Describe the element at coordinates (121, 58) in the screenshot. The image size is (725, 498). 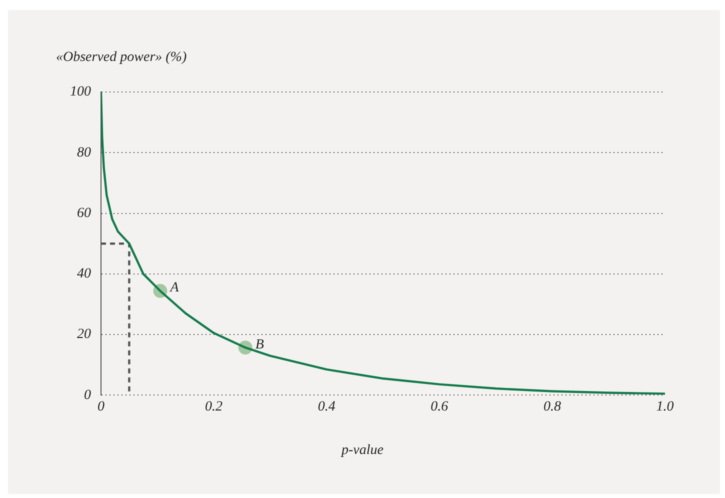
I see `y-axis-title: «Observed power» (%)` at that location.